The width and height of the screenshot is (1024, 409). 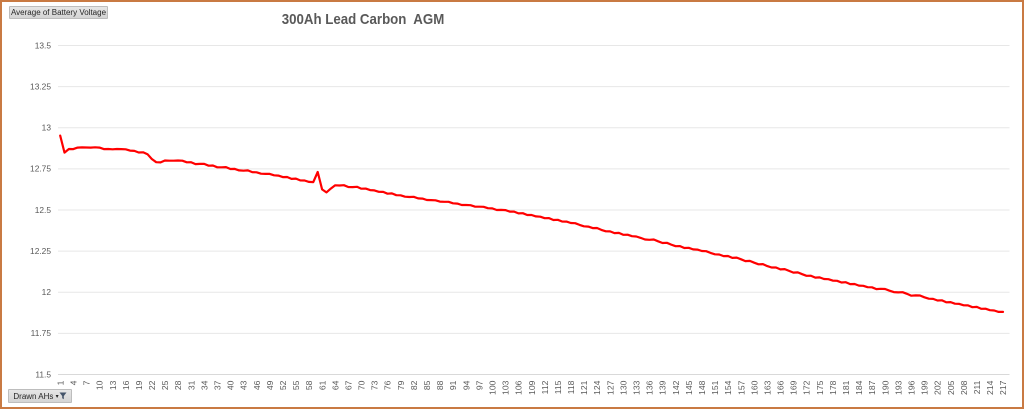 I want to click on svg-text: 12.25, so click(x=40, y=251).